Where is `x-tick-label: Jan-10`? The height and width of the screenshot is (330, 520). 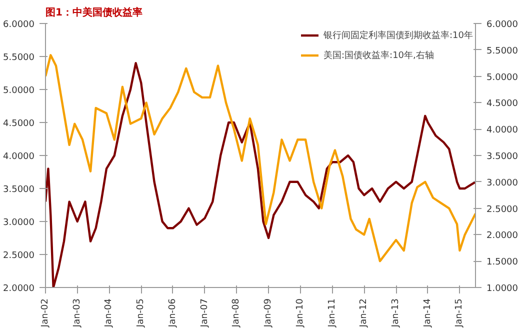
x-tick-label: Jan-10 is located at coordinates (300, 313).